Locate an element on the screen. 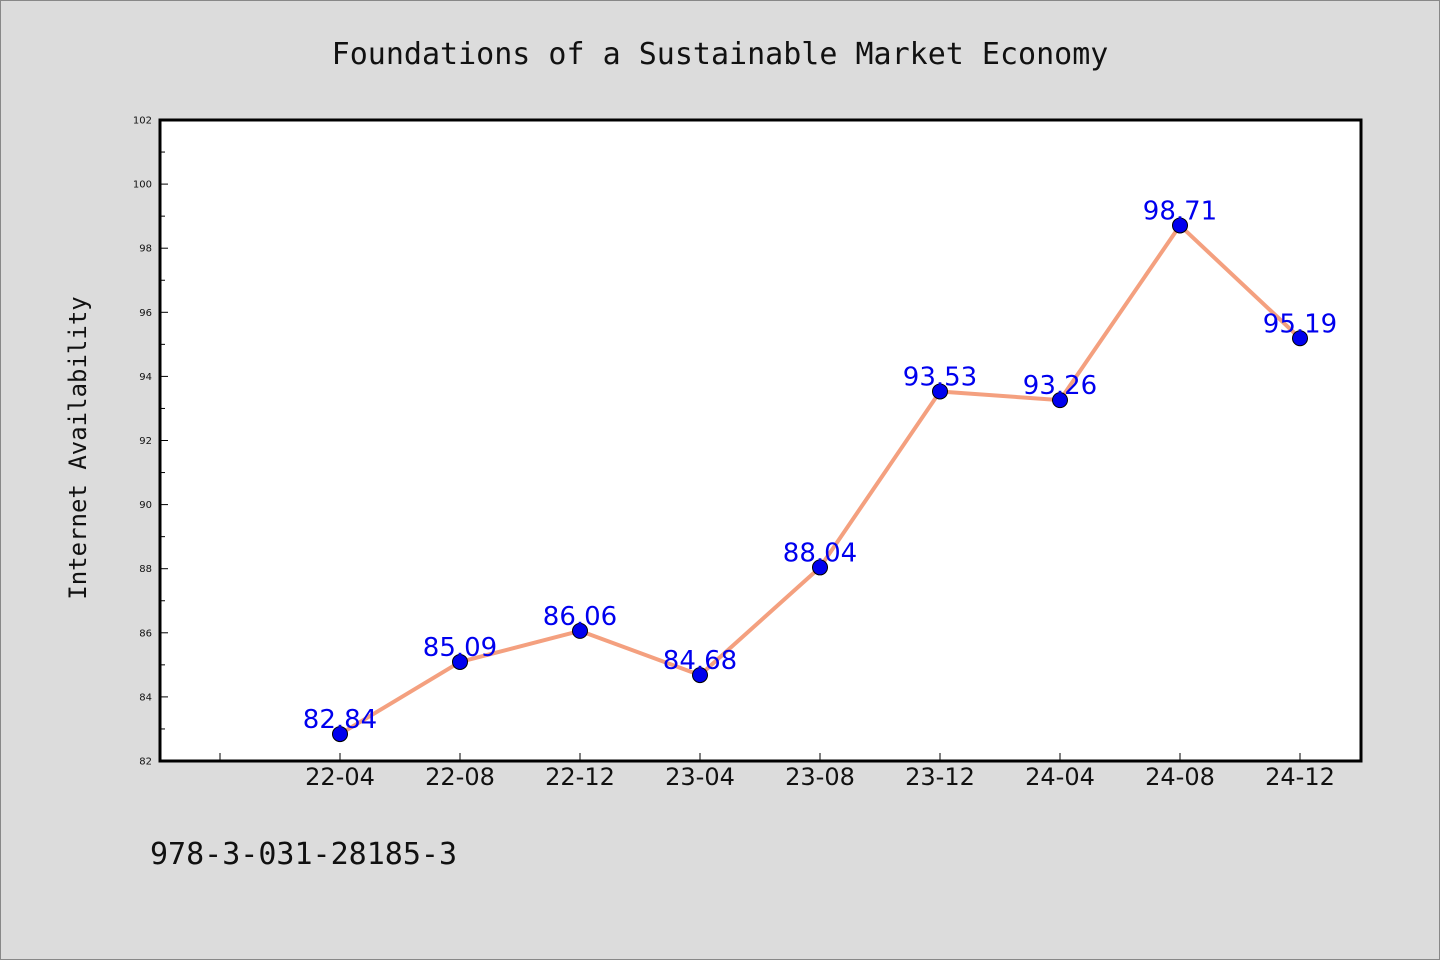 Image resolution: width=1440 pixels, height=960 pixels. y-tick-label: 98 is located at coordinates (145, 249).